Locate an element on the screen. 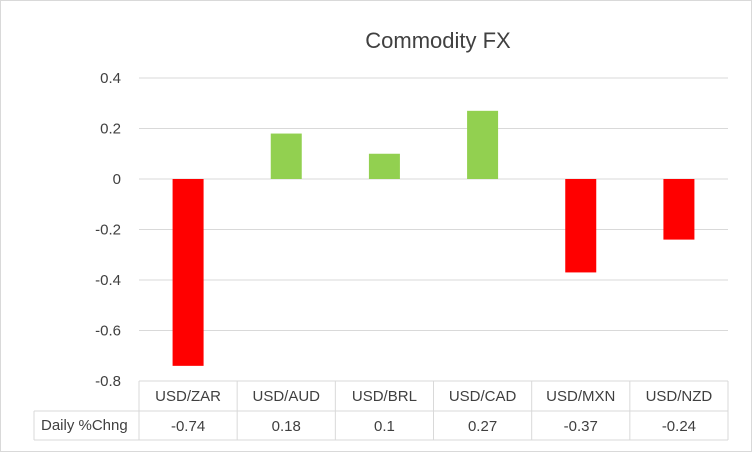  category-label: USD/MXN is located at coordinates (580, 396).